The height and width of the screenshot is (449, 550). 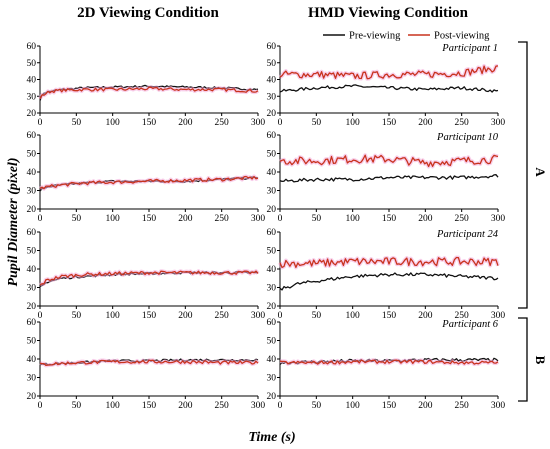 I want to click on x-axis-label: Time (s), so click(x=271, y=437).